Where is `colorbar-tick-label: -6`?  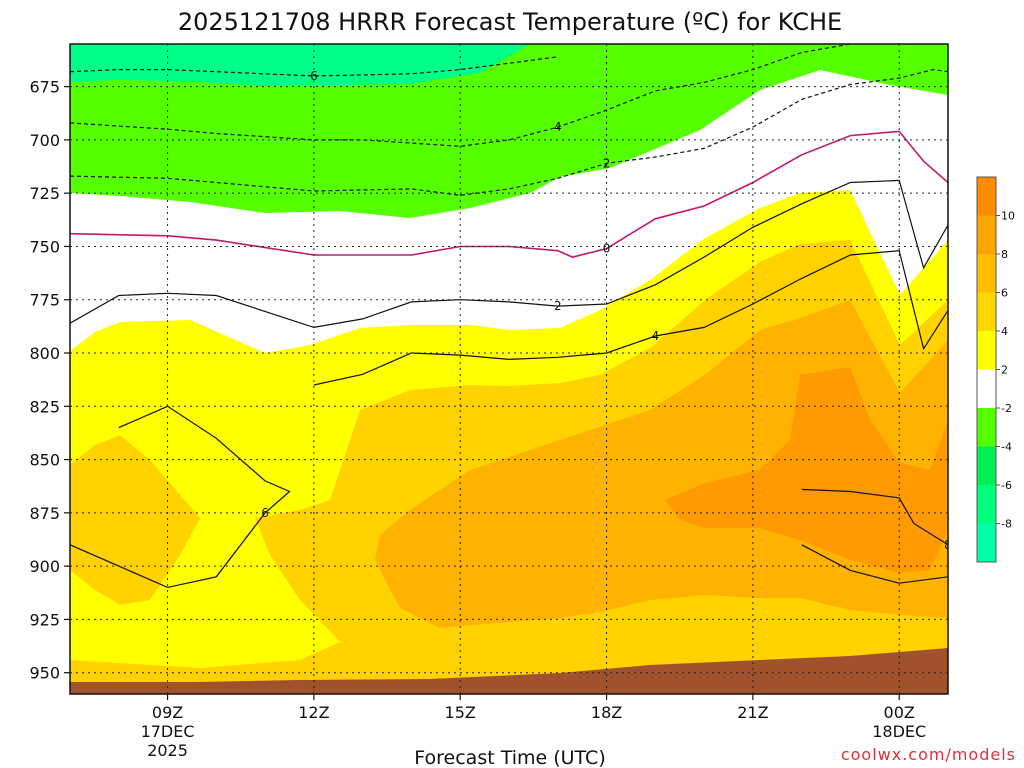 colorbar-tick-label: -6 is located at coordinates (1006, 485).